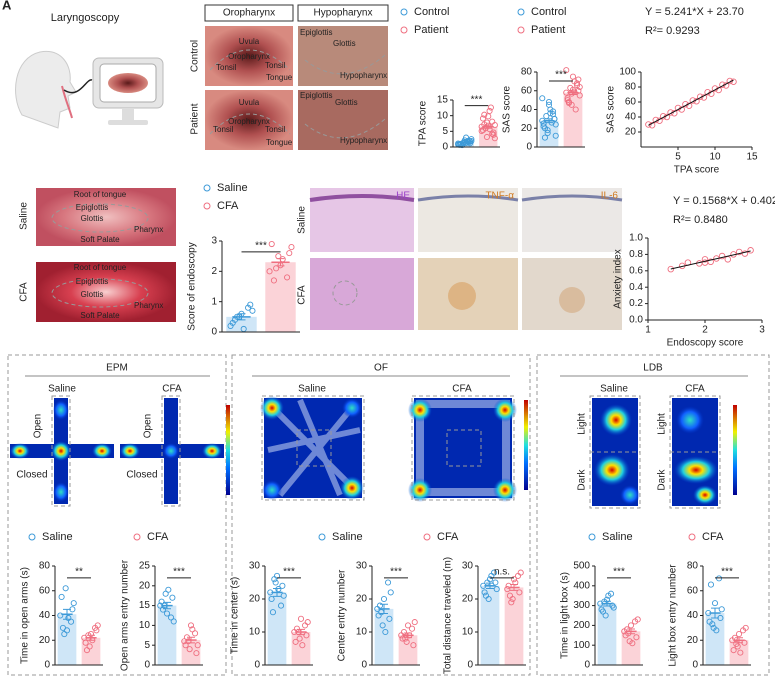 The height and width of the screenshot is (679, 775). I want to click on colorbar, so click(228, 450).